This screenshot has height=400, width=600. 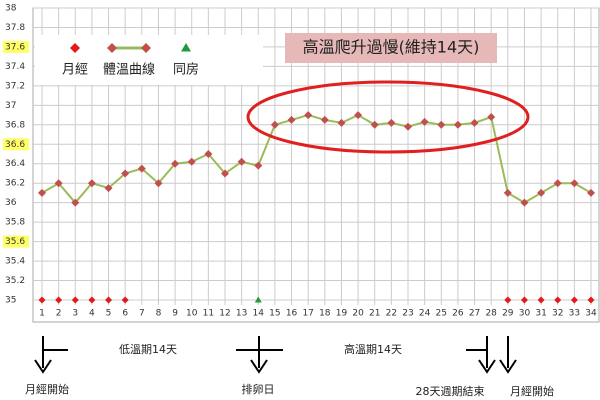 I want to click on x-tick-label: 33, so click(x=574, y=314).